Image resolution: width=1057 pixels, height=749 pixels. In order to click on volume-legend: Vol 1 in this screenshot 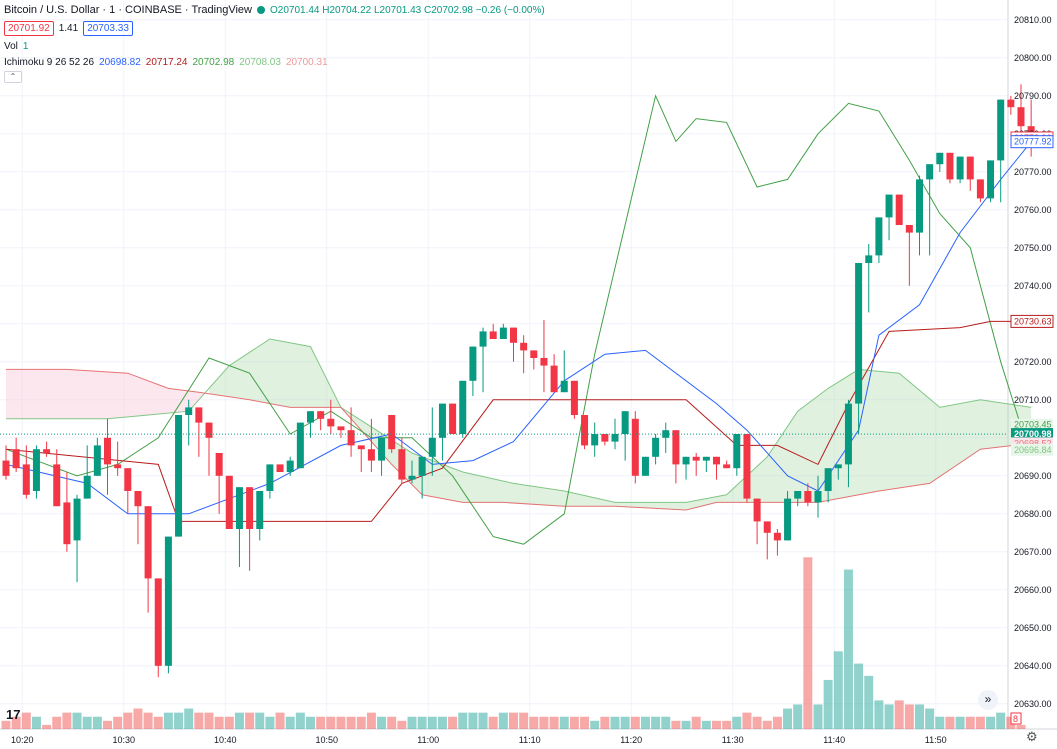, I will do `click(16, 46)`.